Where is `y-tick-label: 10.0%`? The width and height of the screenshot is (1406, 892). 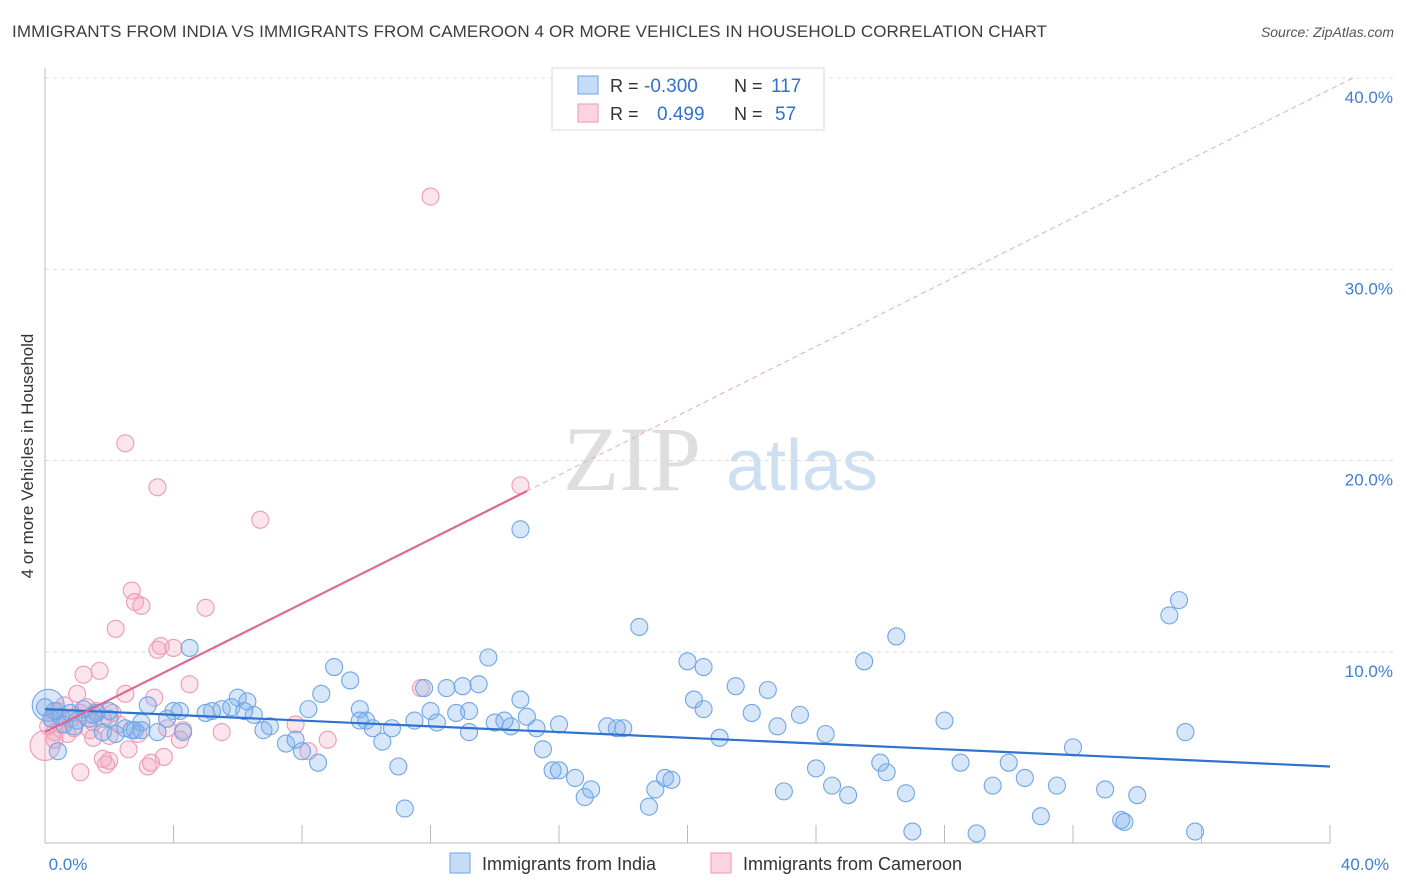
y-tick-label: 10.0% is located at coordinates (1369, 671).